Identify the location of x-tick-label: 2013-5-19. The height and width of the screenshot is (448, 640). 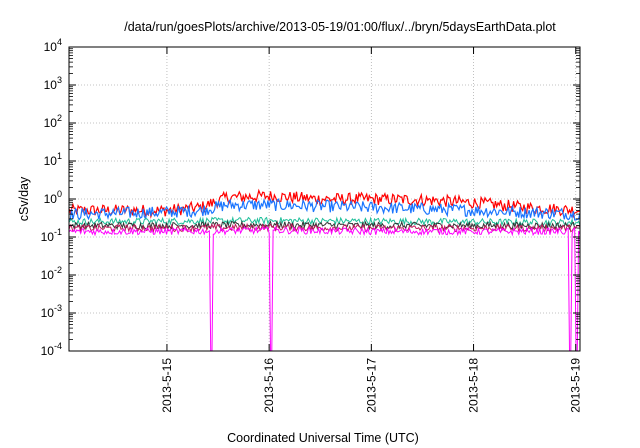
(576, 385).